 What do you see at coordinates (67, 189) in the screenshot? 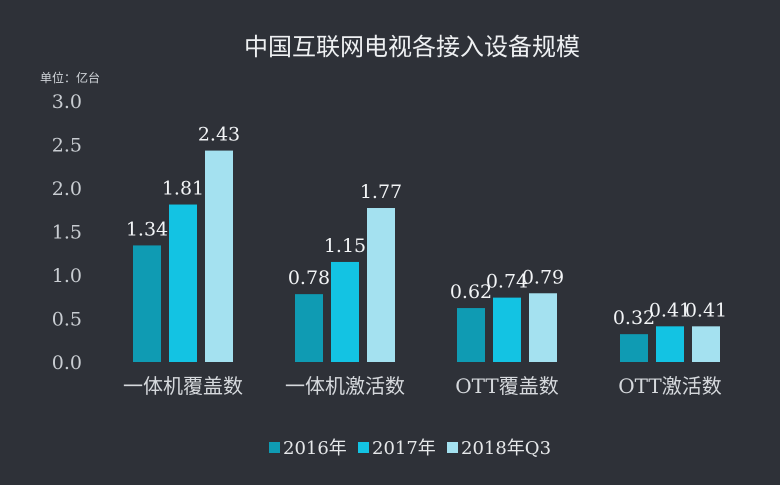
I see `y-tick-label: 2.0` at bounding box center [67, 189].